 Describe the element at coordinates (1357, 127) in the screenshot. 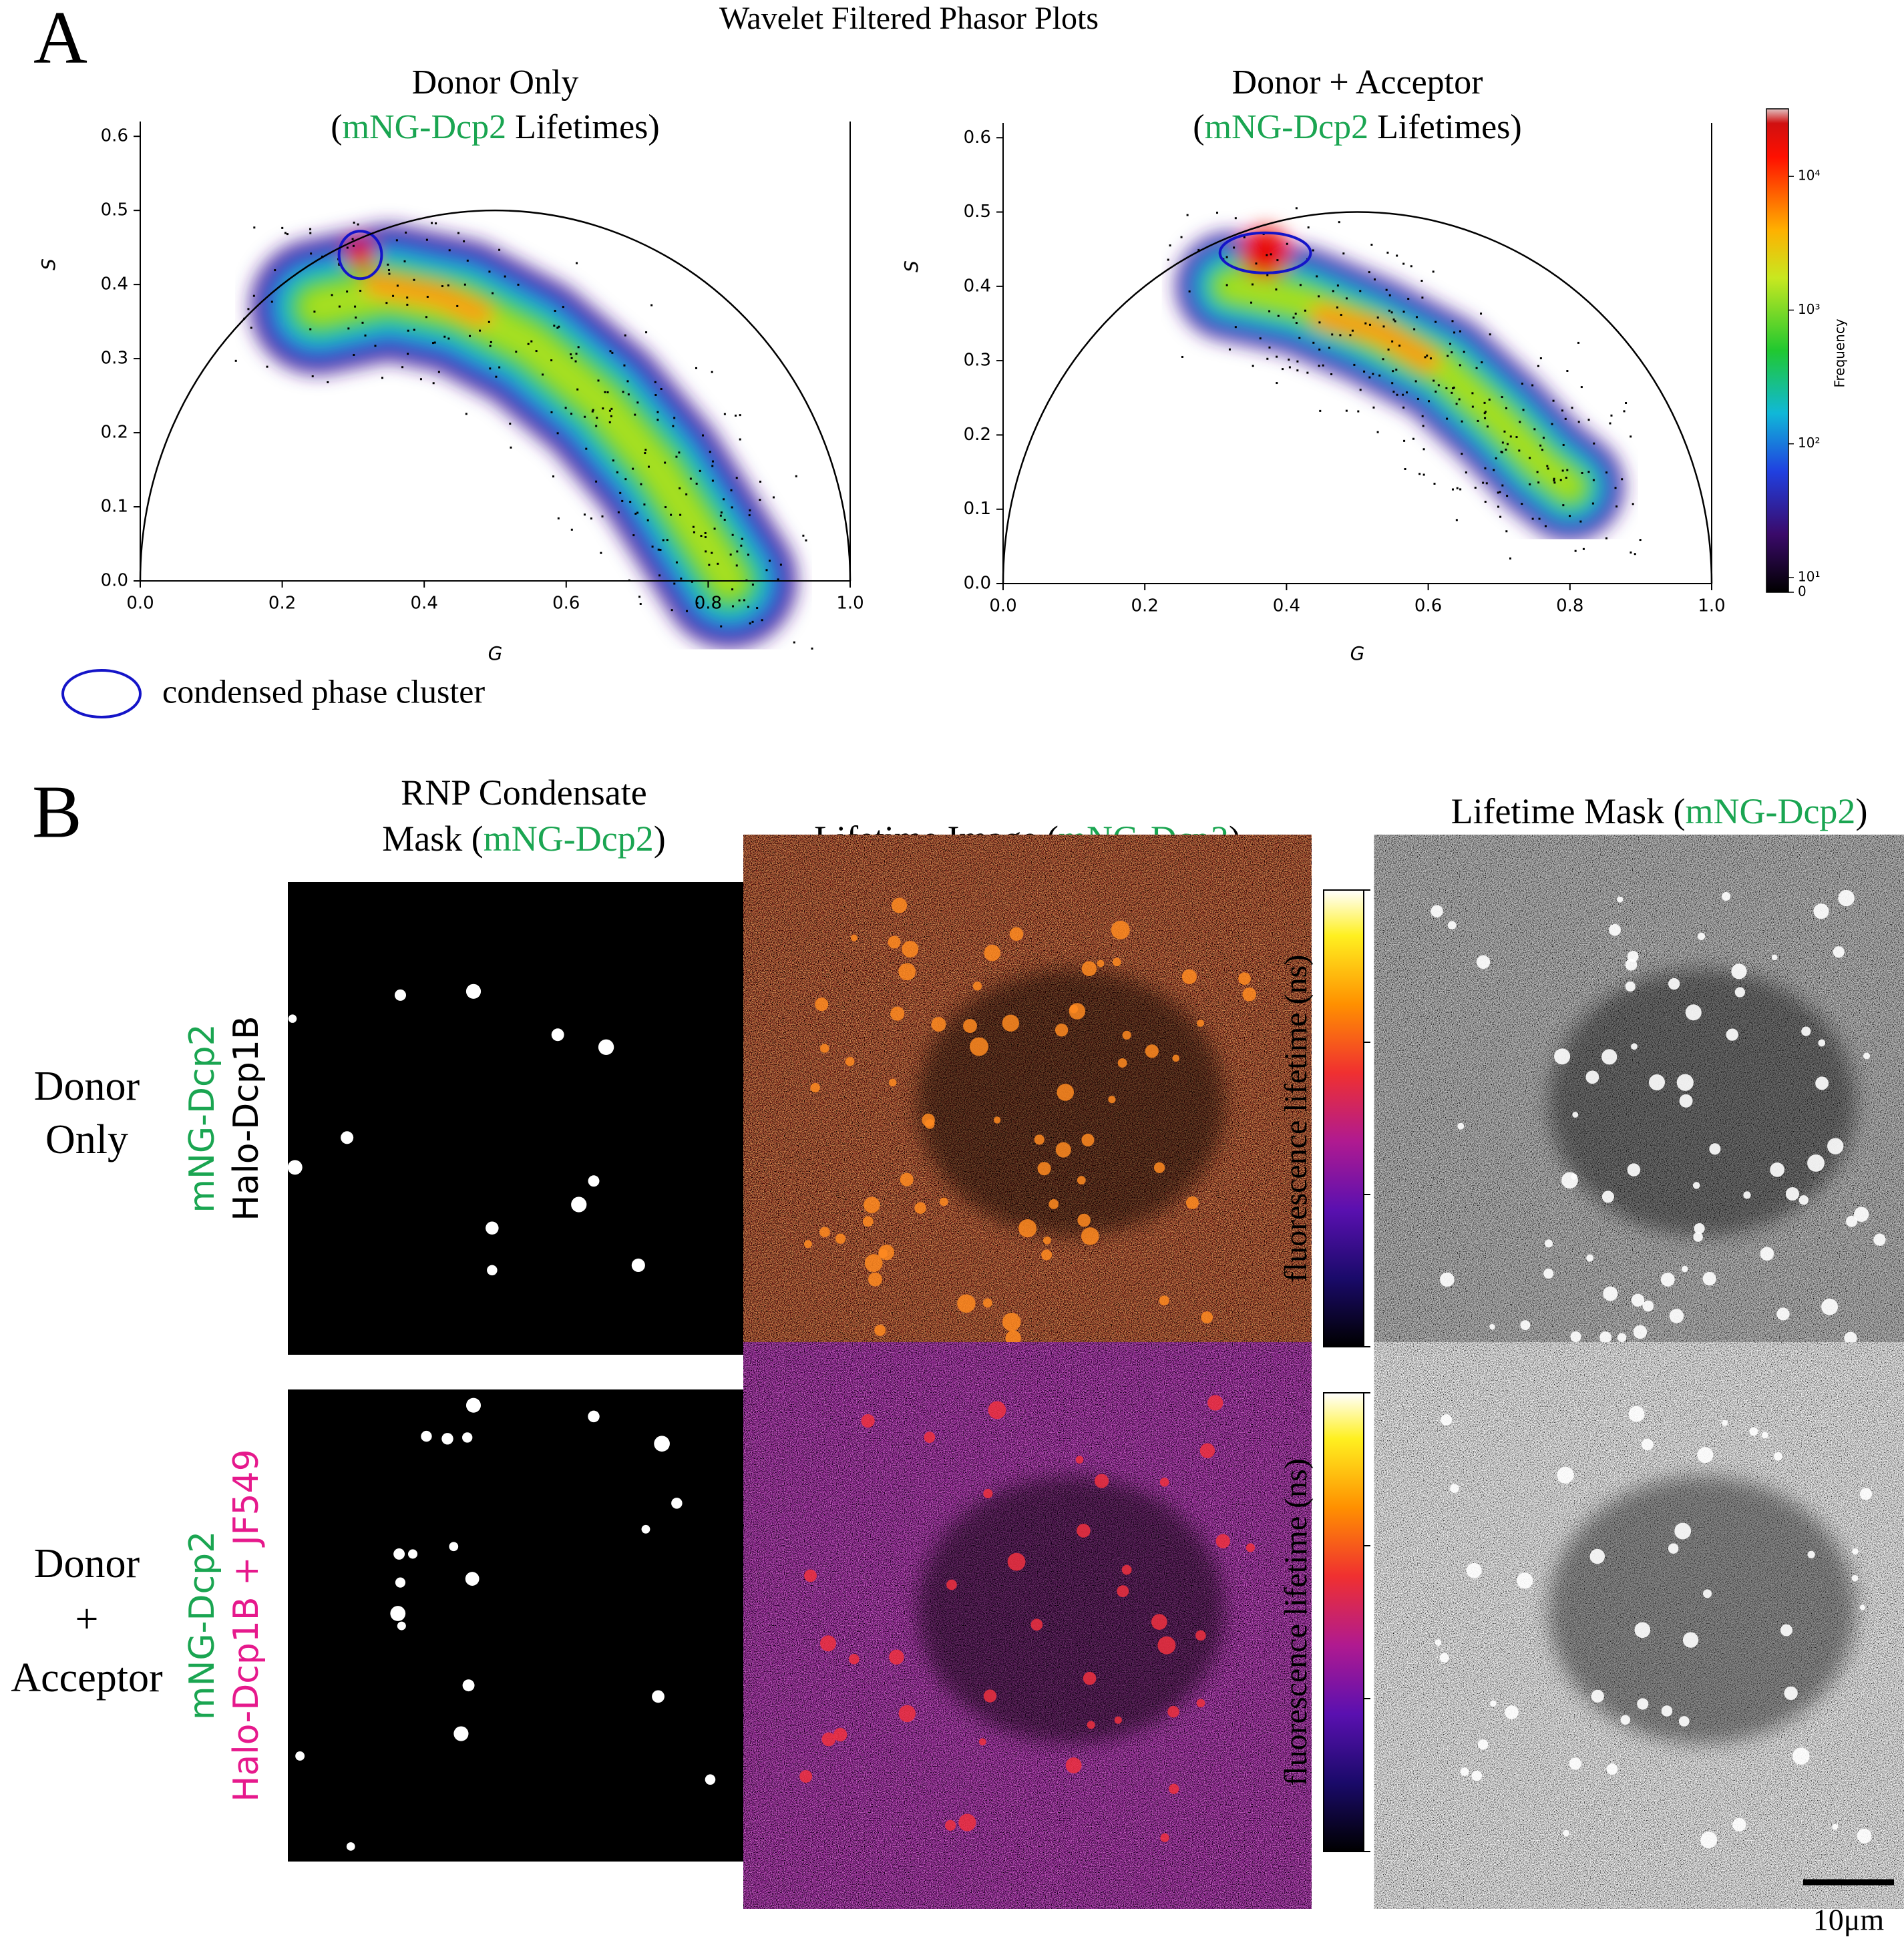

I see `plot-subtitle: (mNG-Dcp2 Lifetimes)` at that location.